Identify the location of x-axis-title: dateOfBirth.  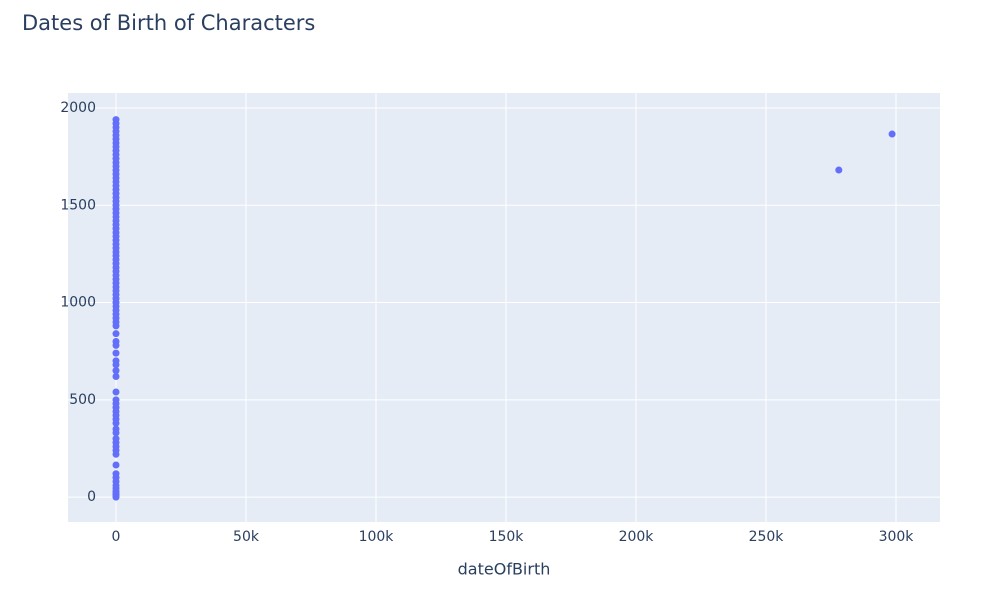
(504, 569).